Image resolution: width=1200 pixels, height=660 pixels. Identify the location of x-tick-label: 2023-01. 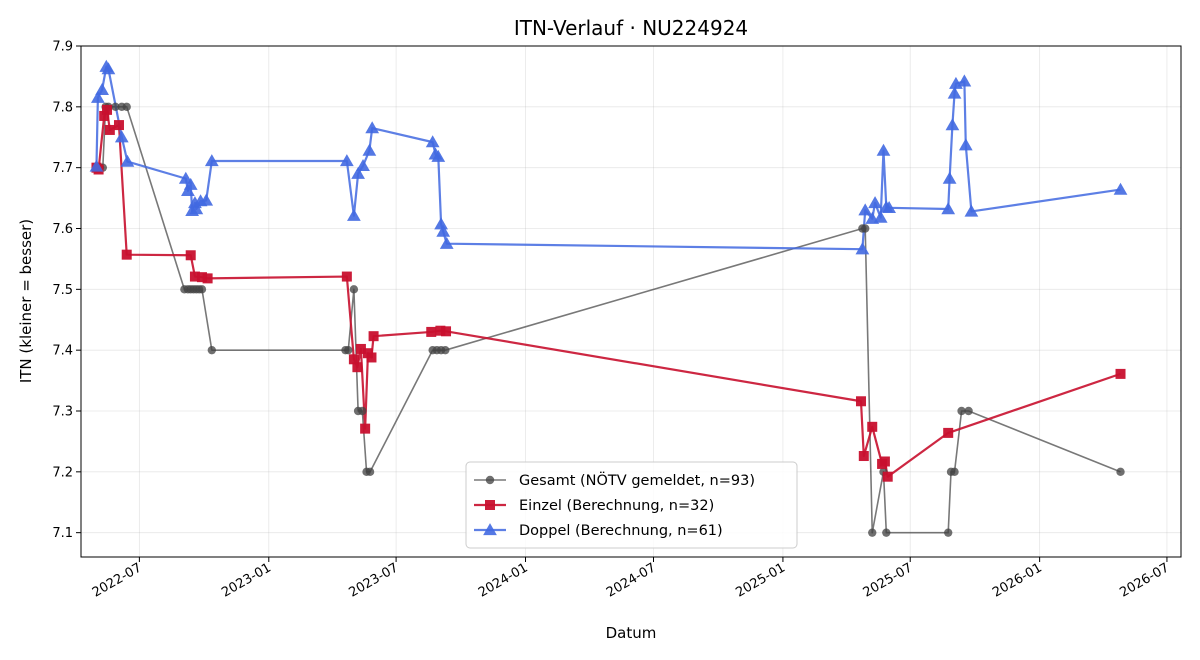
(246, 580).